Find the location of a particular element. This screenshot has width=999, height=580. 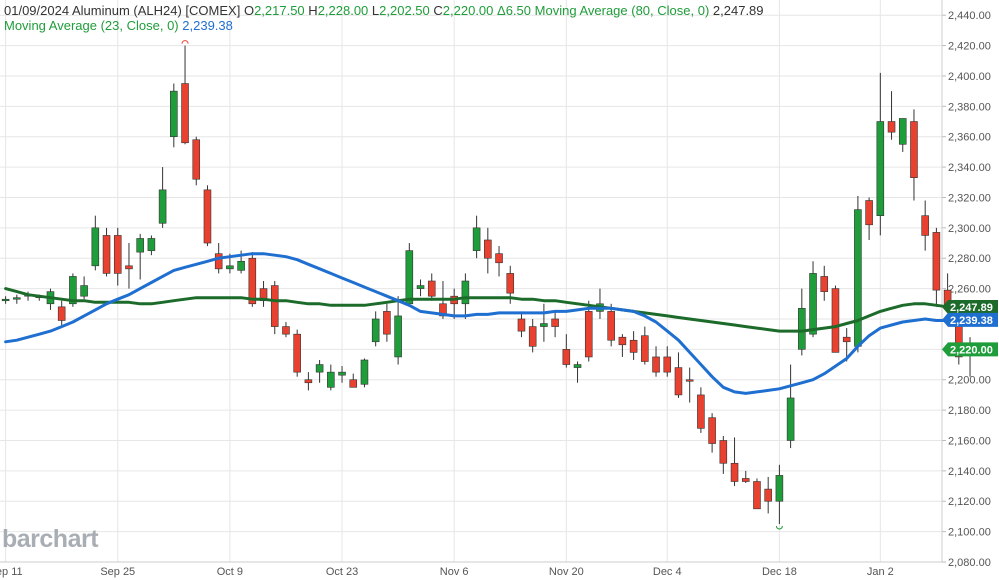

y-tick-label: 2,380.00 is located at coordinates (969, 107).